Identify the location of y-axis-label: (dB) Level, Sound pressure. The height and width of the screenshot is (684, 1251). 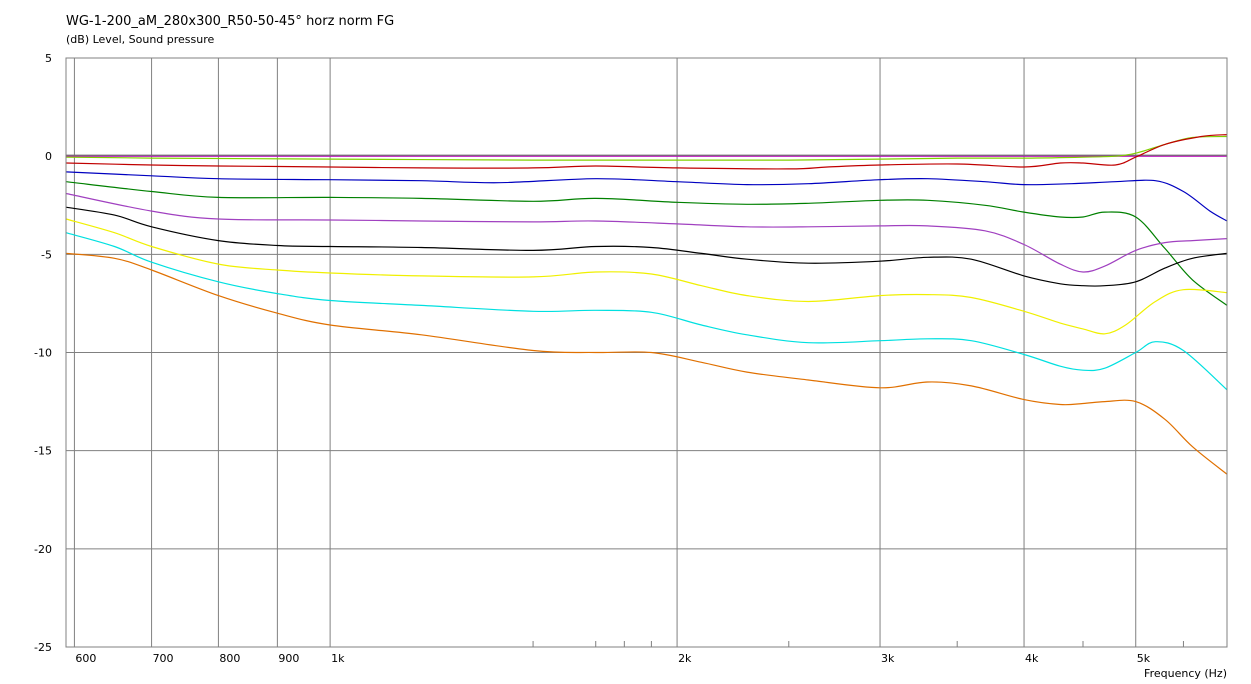
(140, 39).